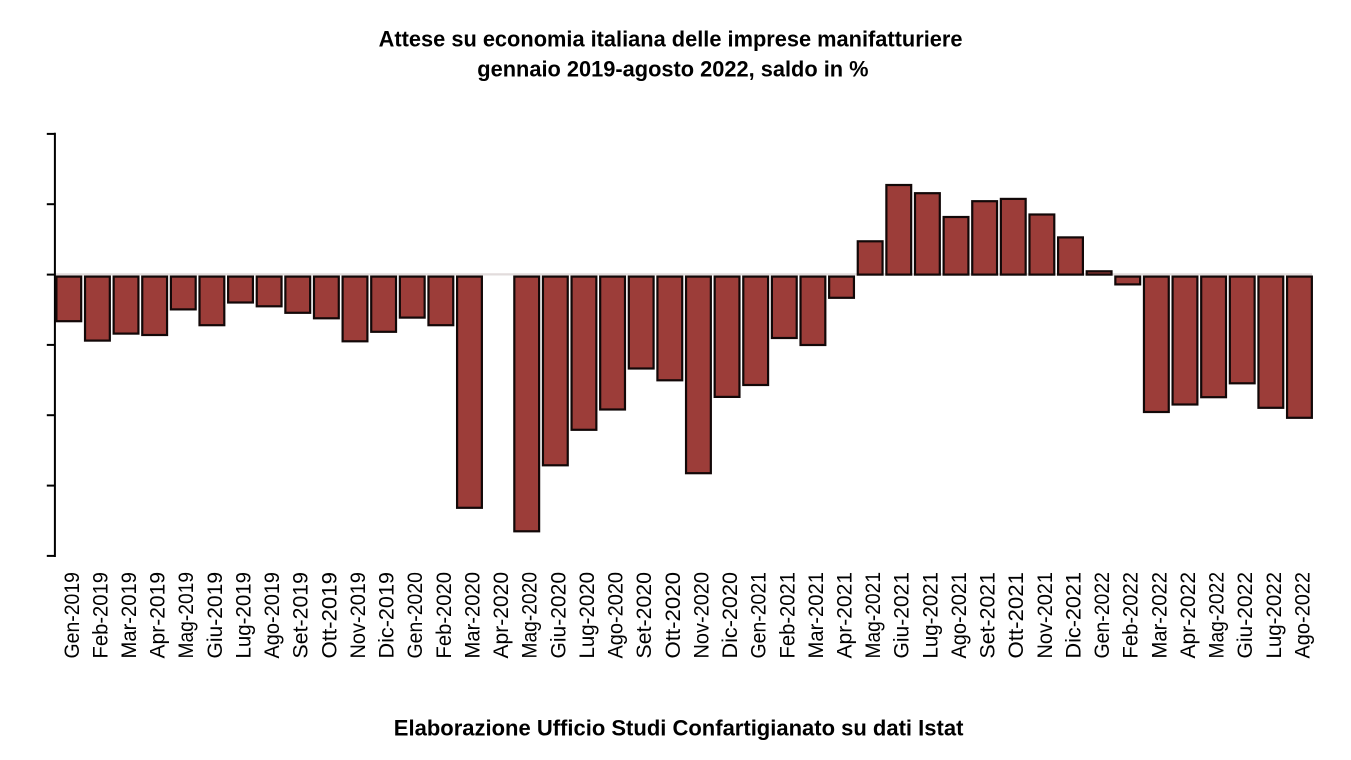 The width and height of the screenshot is (1351, 760). Describe the element at coordinates (1188, 615) in the screenshot. I see `svg-text: Apr-2022` at that location.